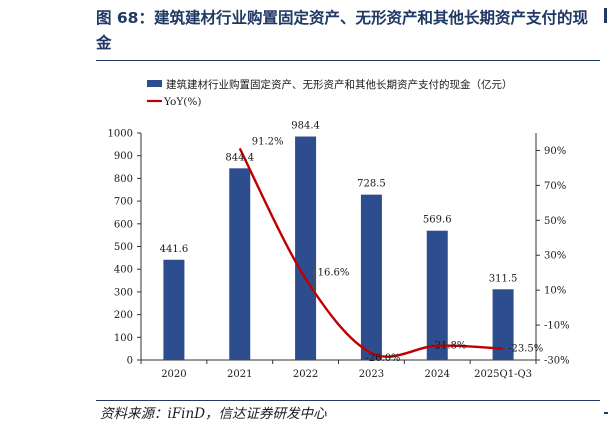  I want to click on y-left-tick-label: 500, so click(123, 247).